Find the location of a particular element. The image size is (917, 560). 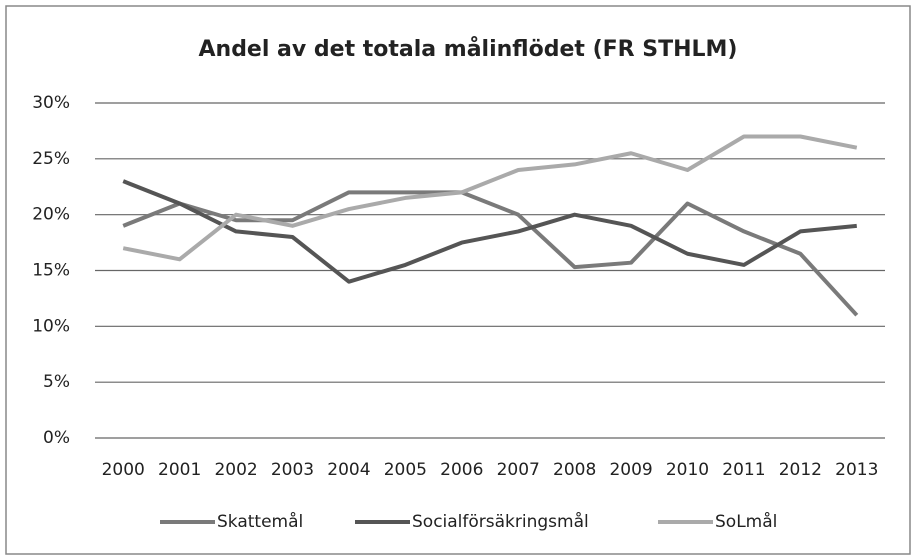

y-tick-label: 30% is located at coordinates (51, 103).